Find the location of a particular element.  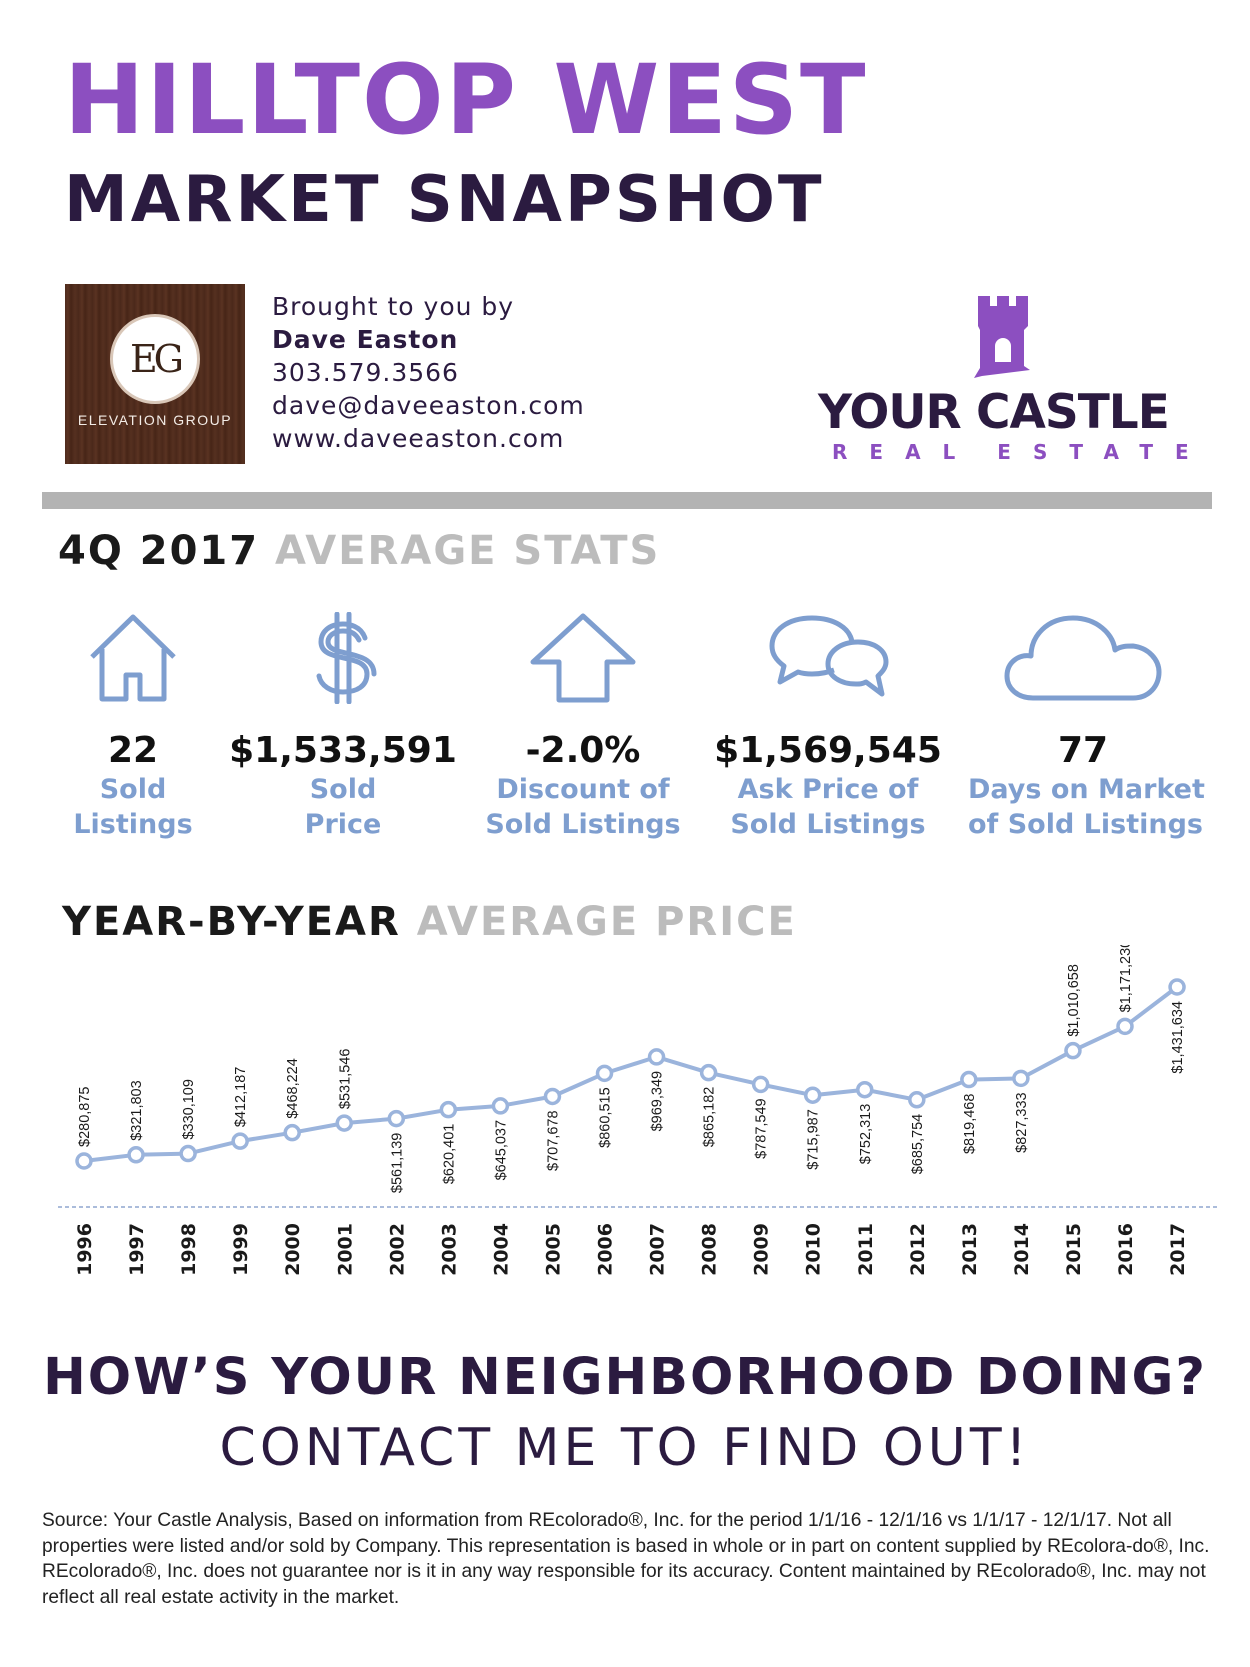

chart-title-dark: YEAR-BY-YEAR is located at coordinates (231, 922).